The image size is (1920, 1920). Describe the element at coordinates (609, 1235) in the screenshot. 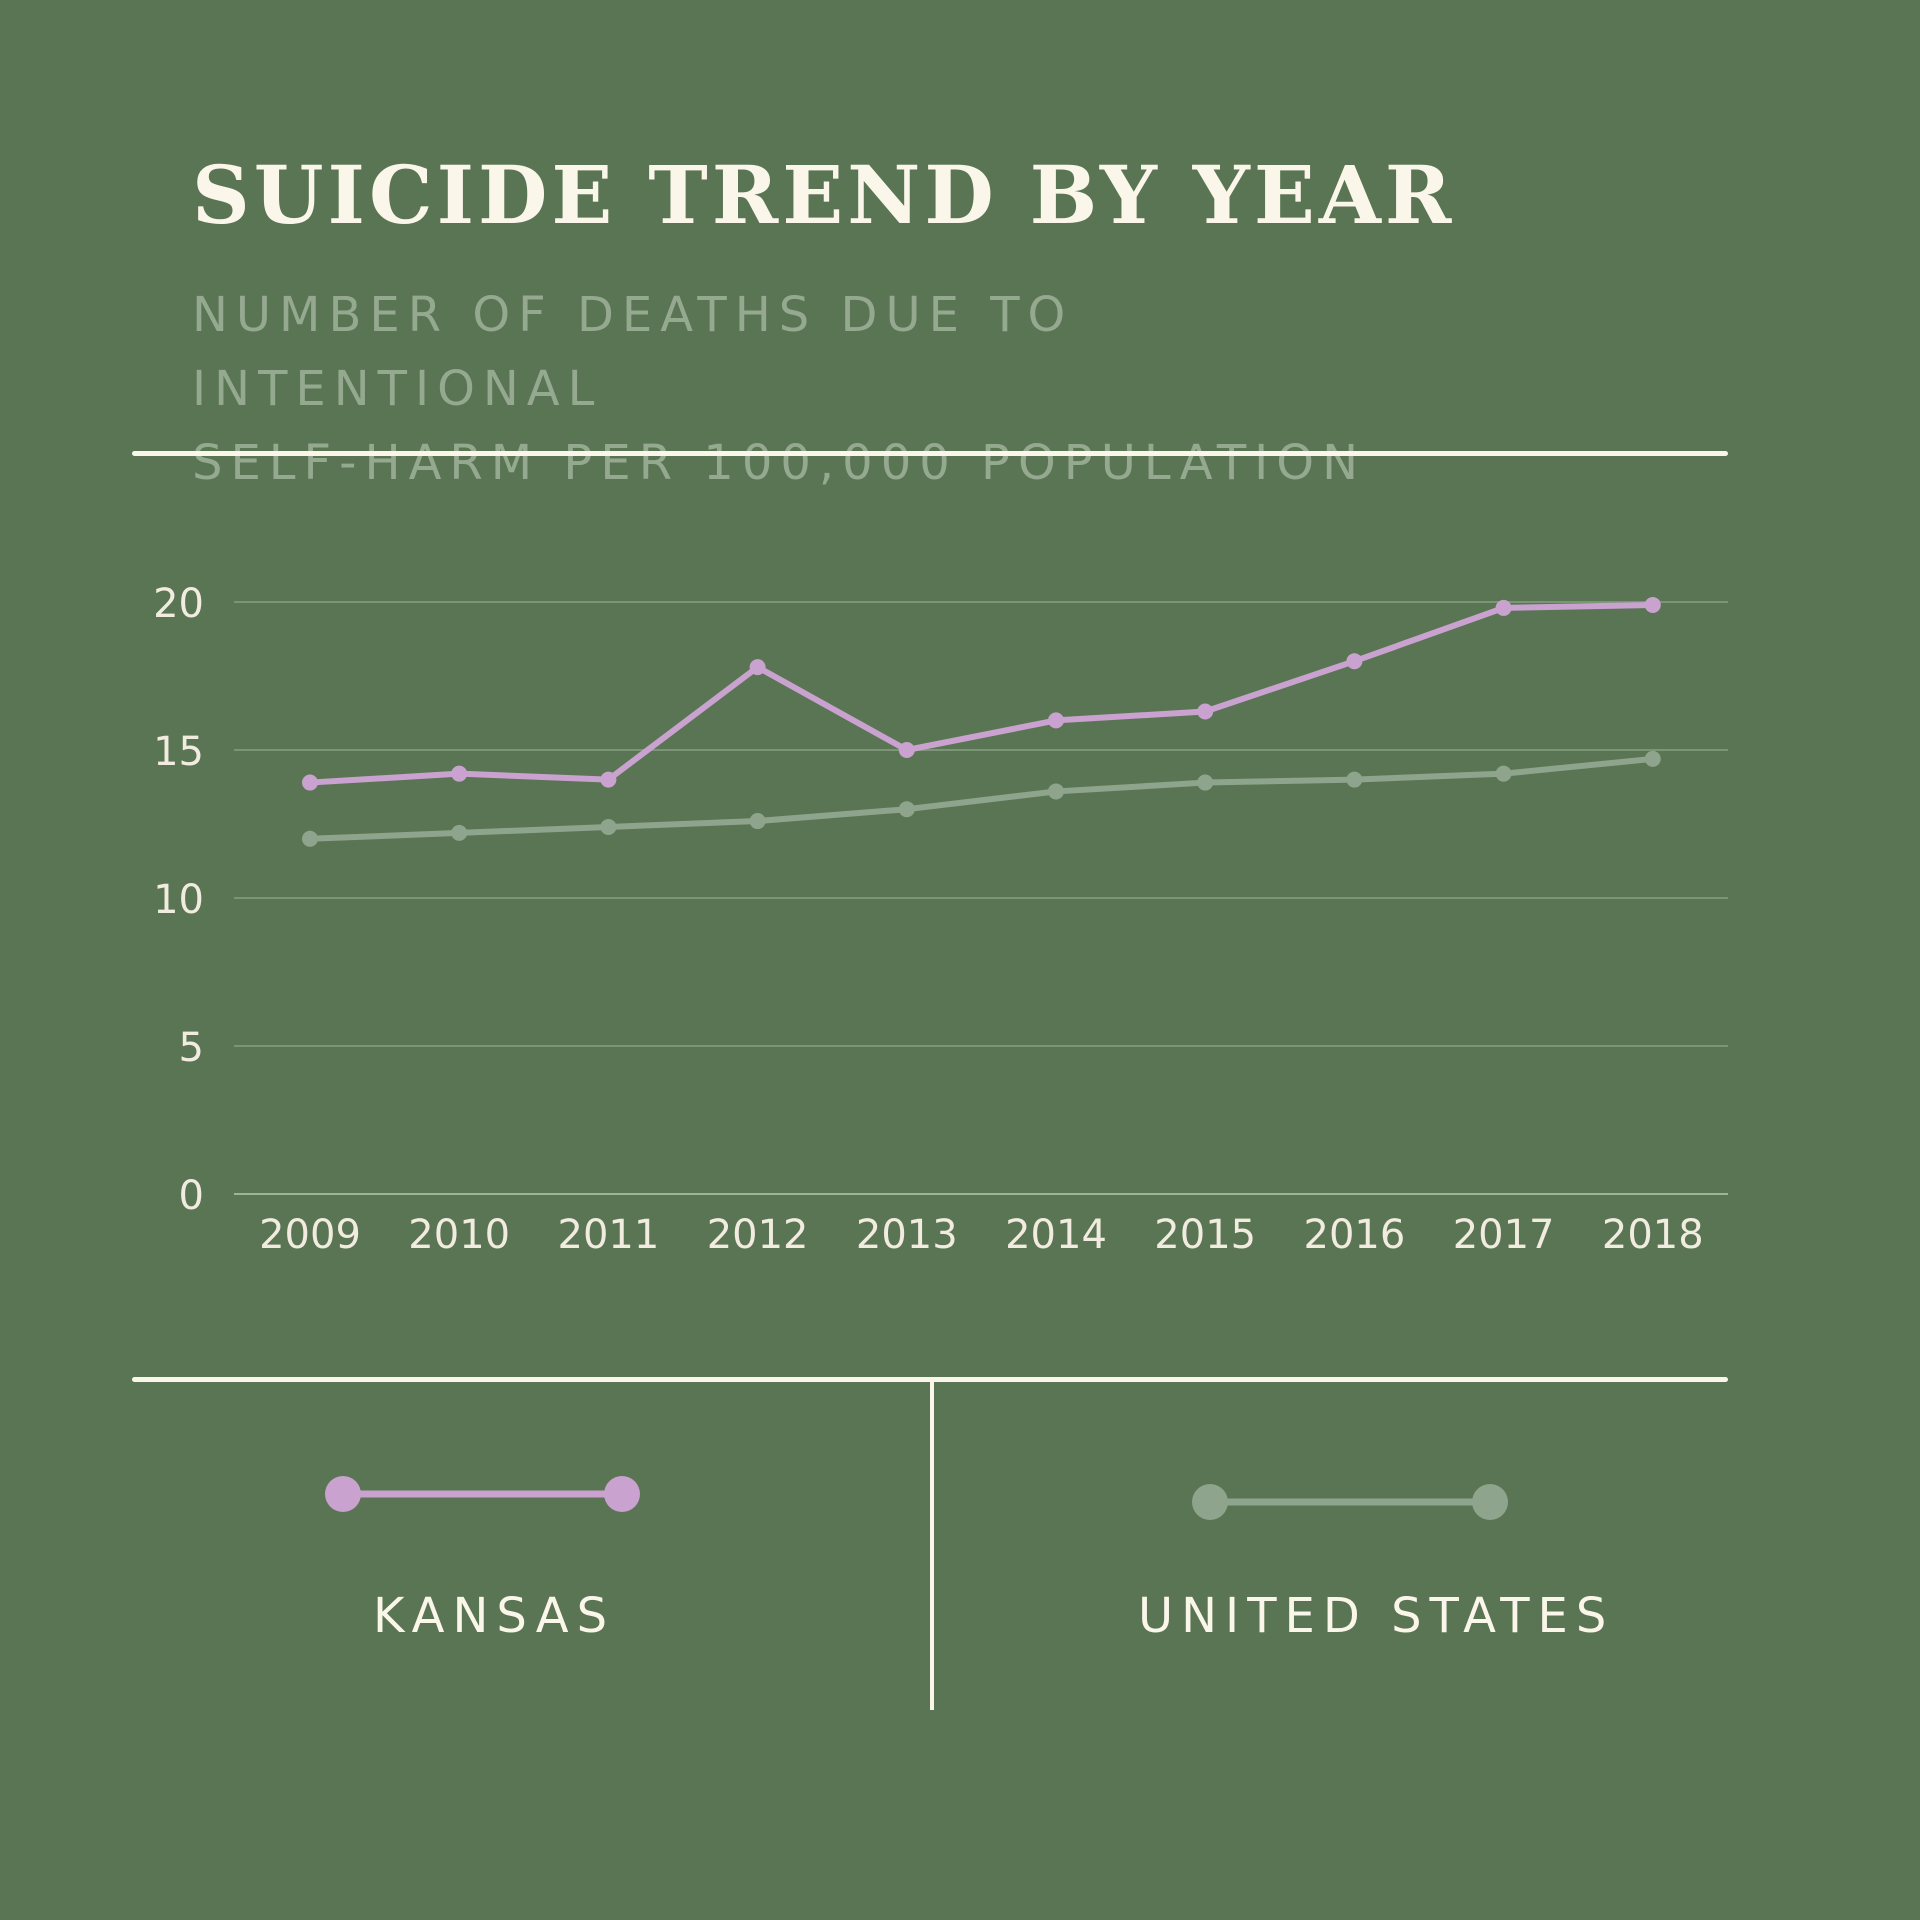

I see `x-tick-label: 2011` at that location.